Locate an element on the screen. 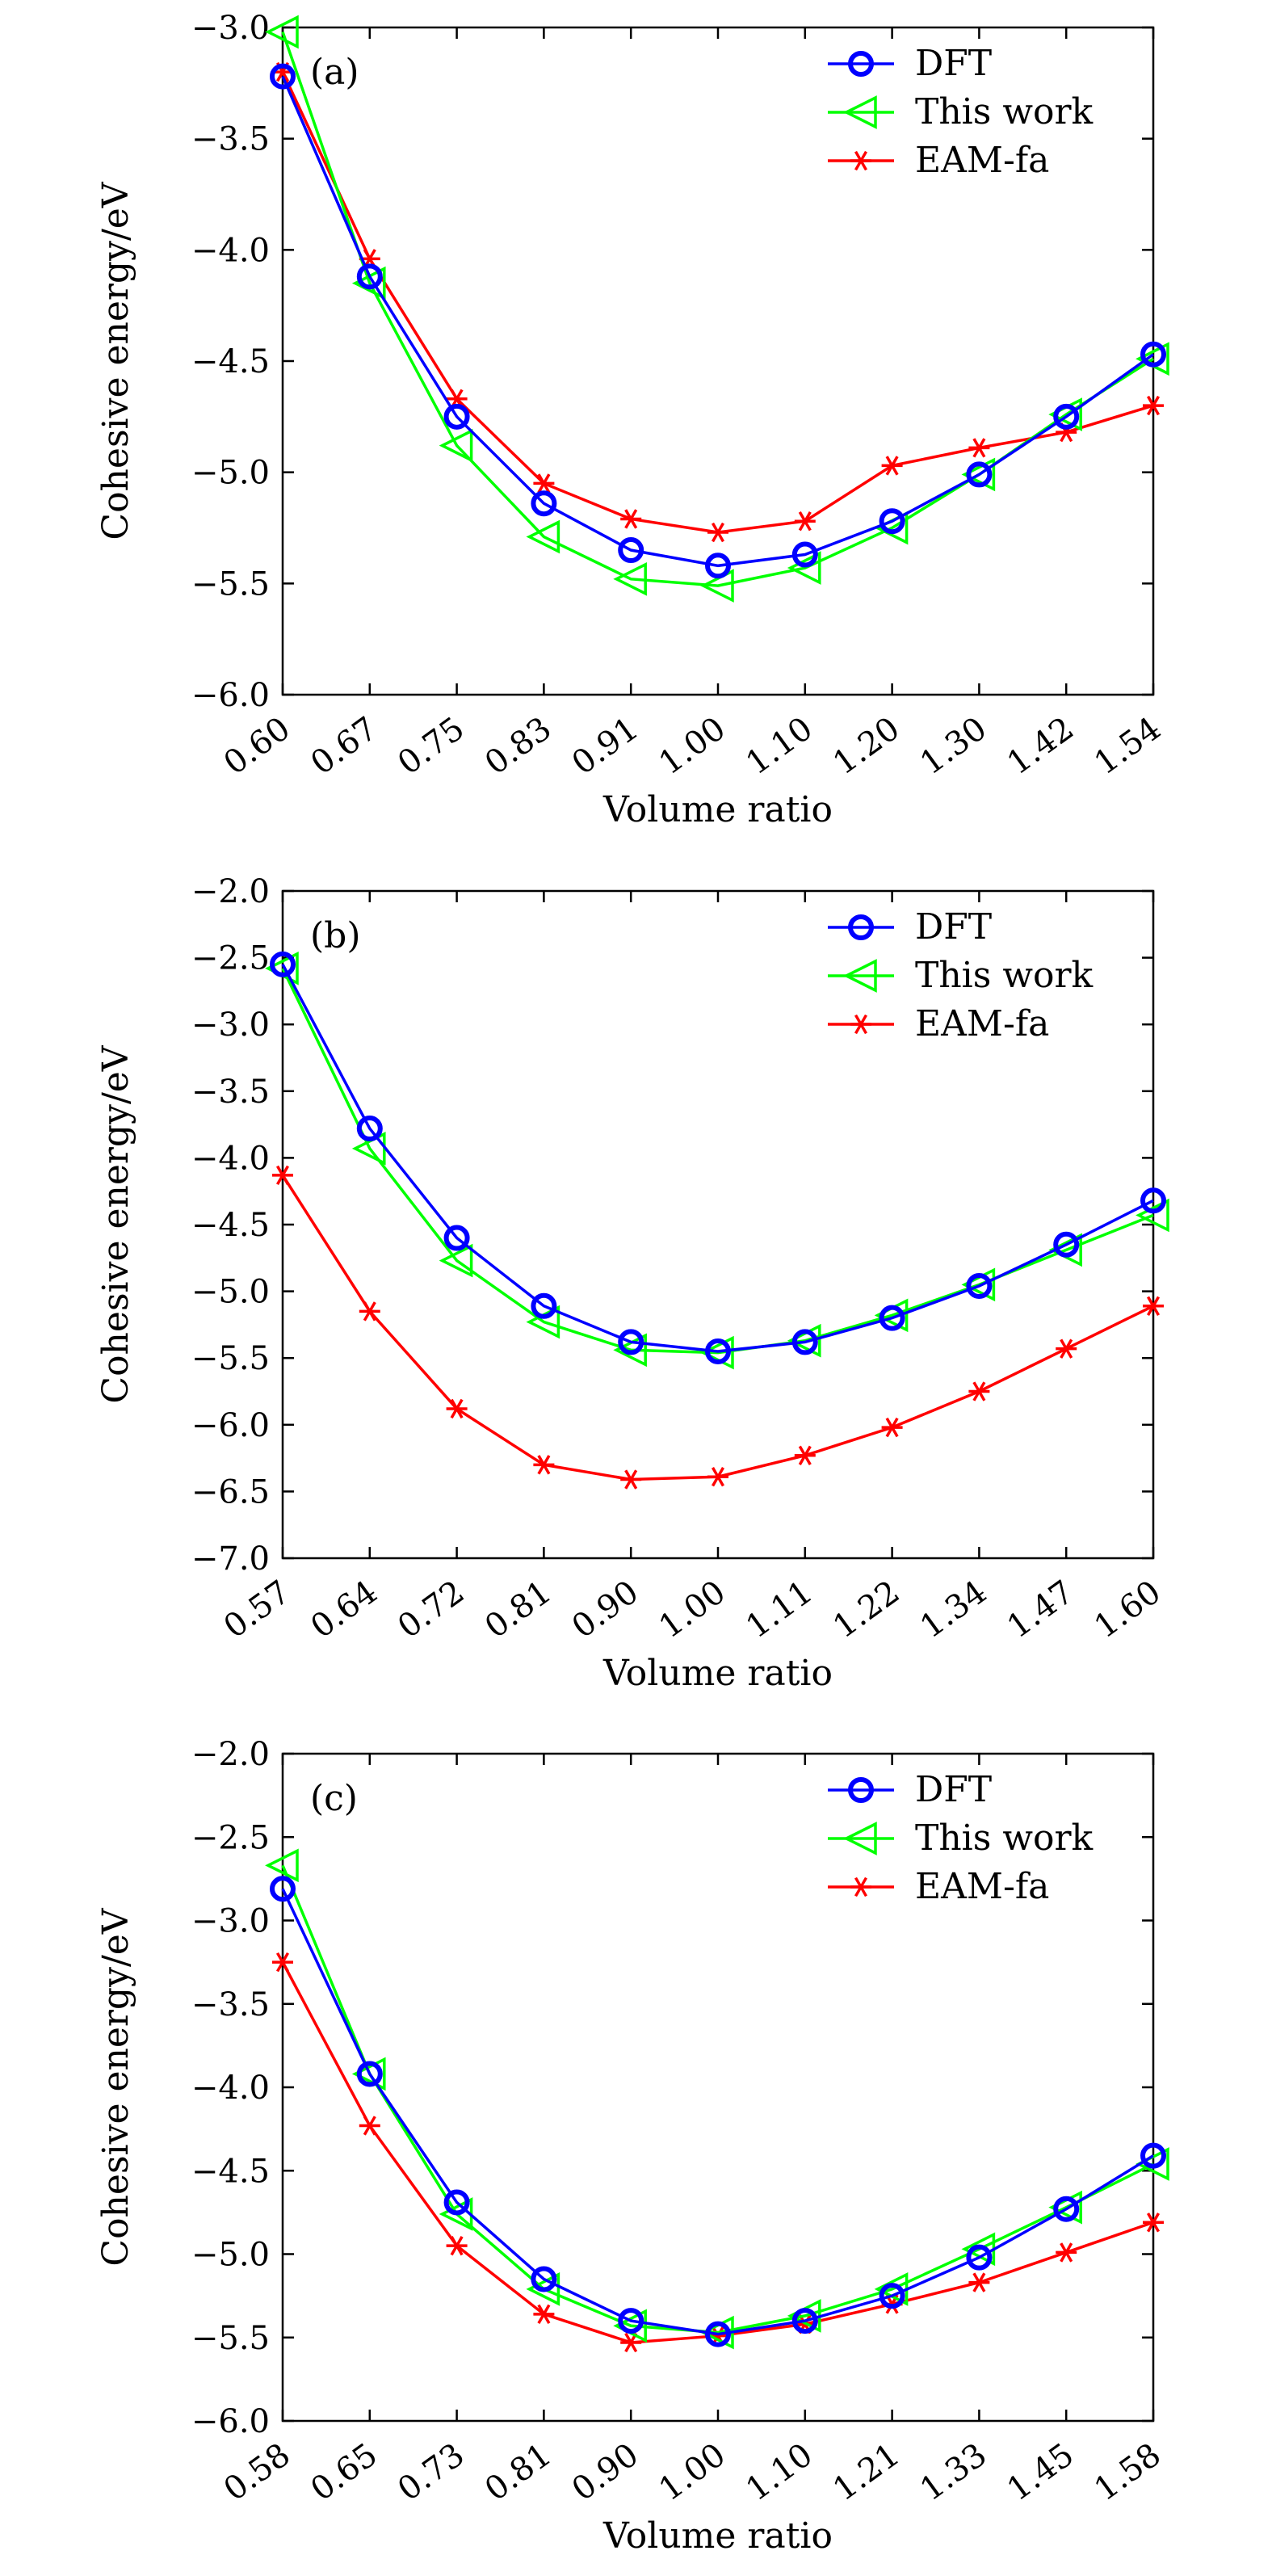 The height and width of the screenshot is (2576, 1272). x-tick-label: 1.30 is located at coordinates (953, 746).